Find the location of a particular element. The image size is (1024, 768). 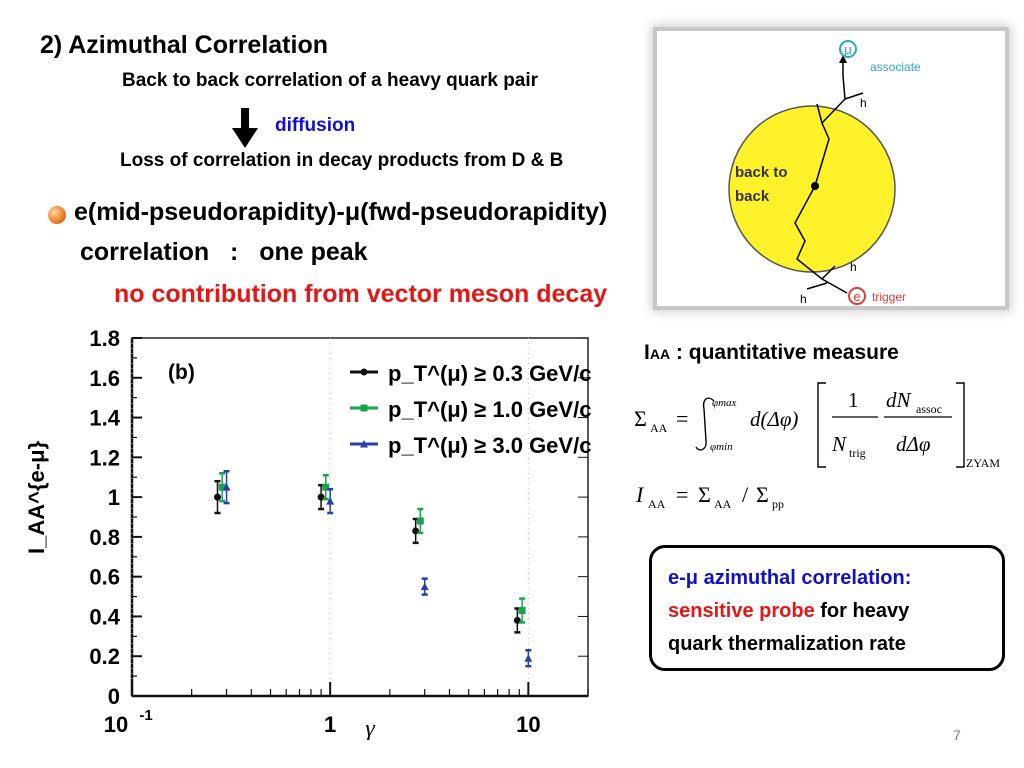

page-number: 7 is located at coordinates (957, 735).